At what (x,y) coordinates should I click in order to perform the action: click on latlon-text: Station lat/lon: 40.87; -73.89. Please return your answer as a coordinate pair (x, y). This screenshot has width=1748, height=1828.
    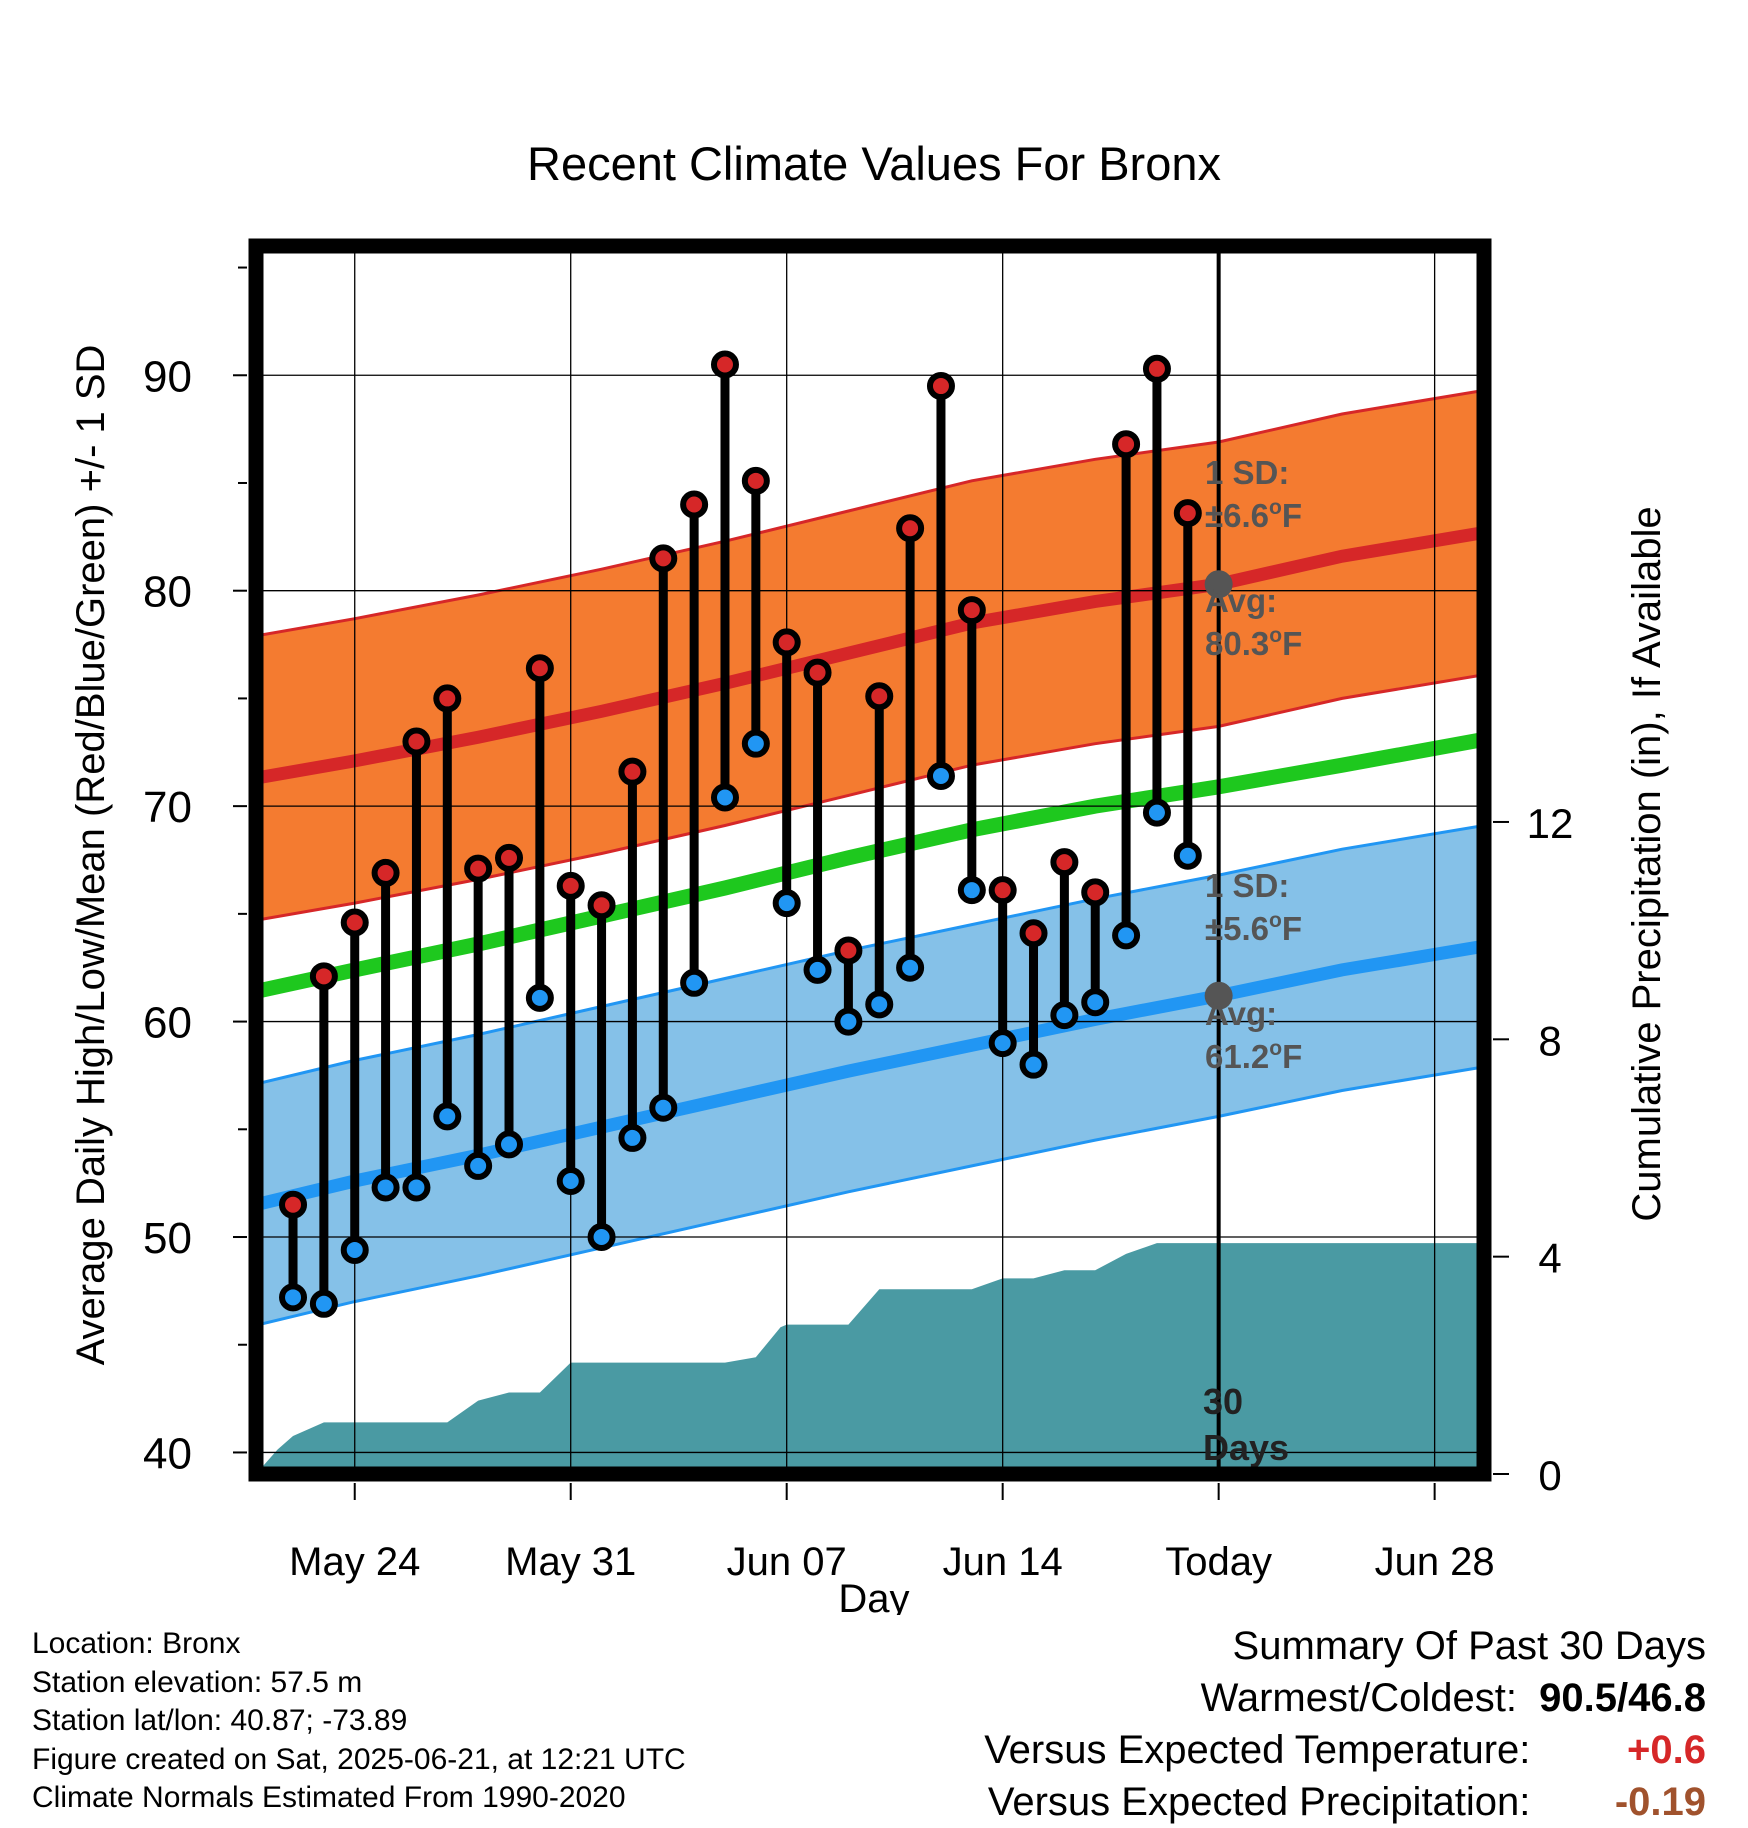
    Looking at the image, I should click on (220, 1720).